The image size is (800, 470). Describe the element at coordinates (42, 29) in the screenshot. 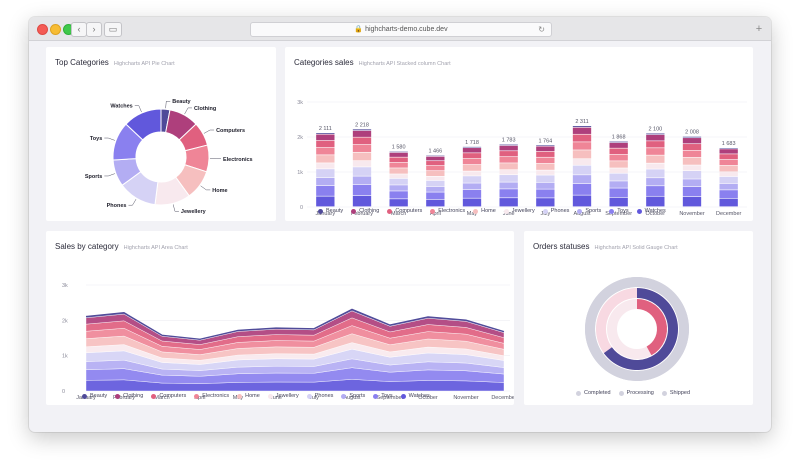

I see `close-window-button` at that location.